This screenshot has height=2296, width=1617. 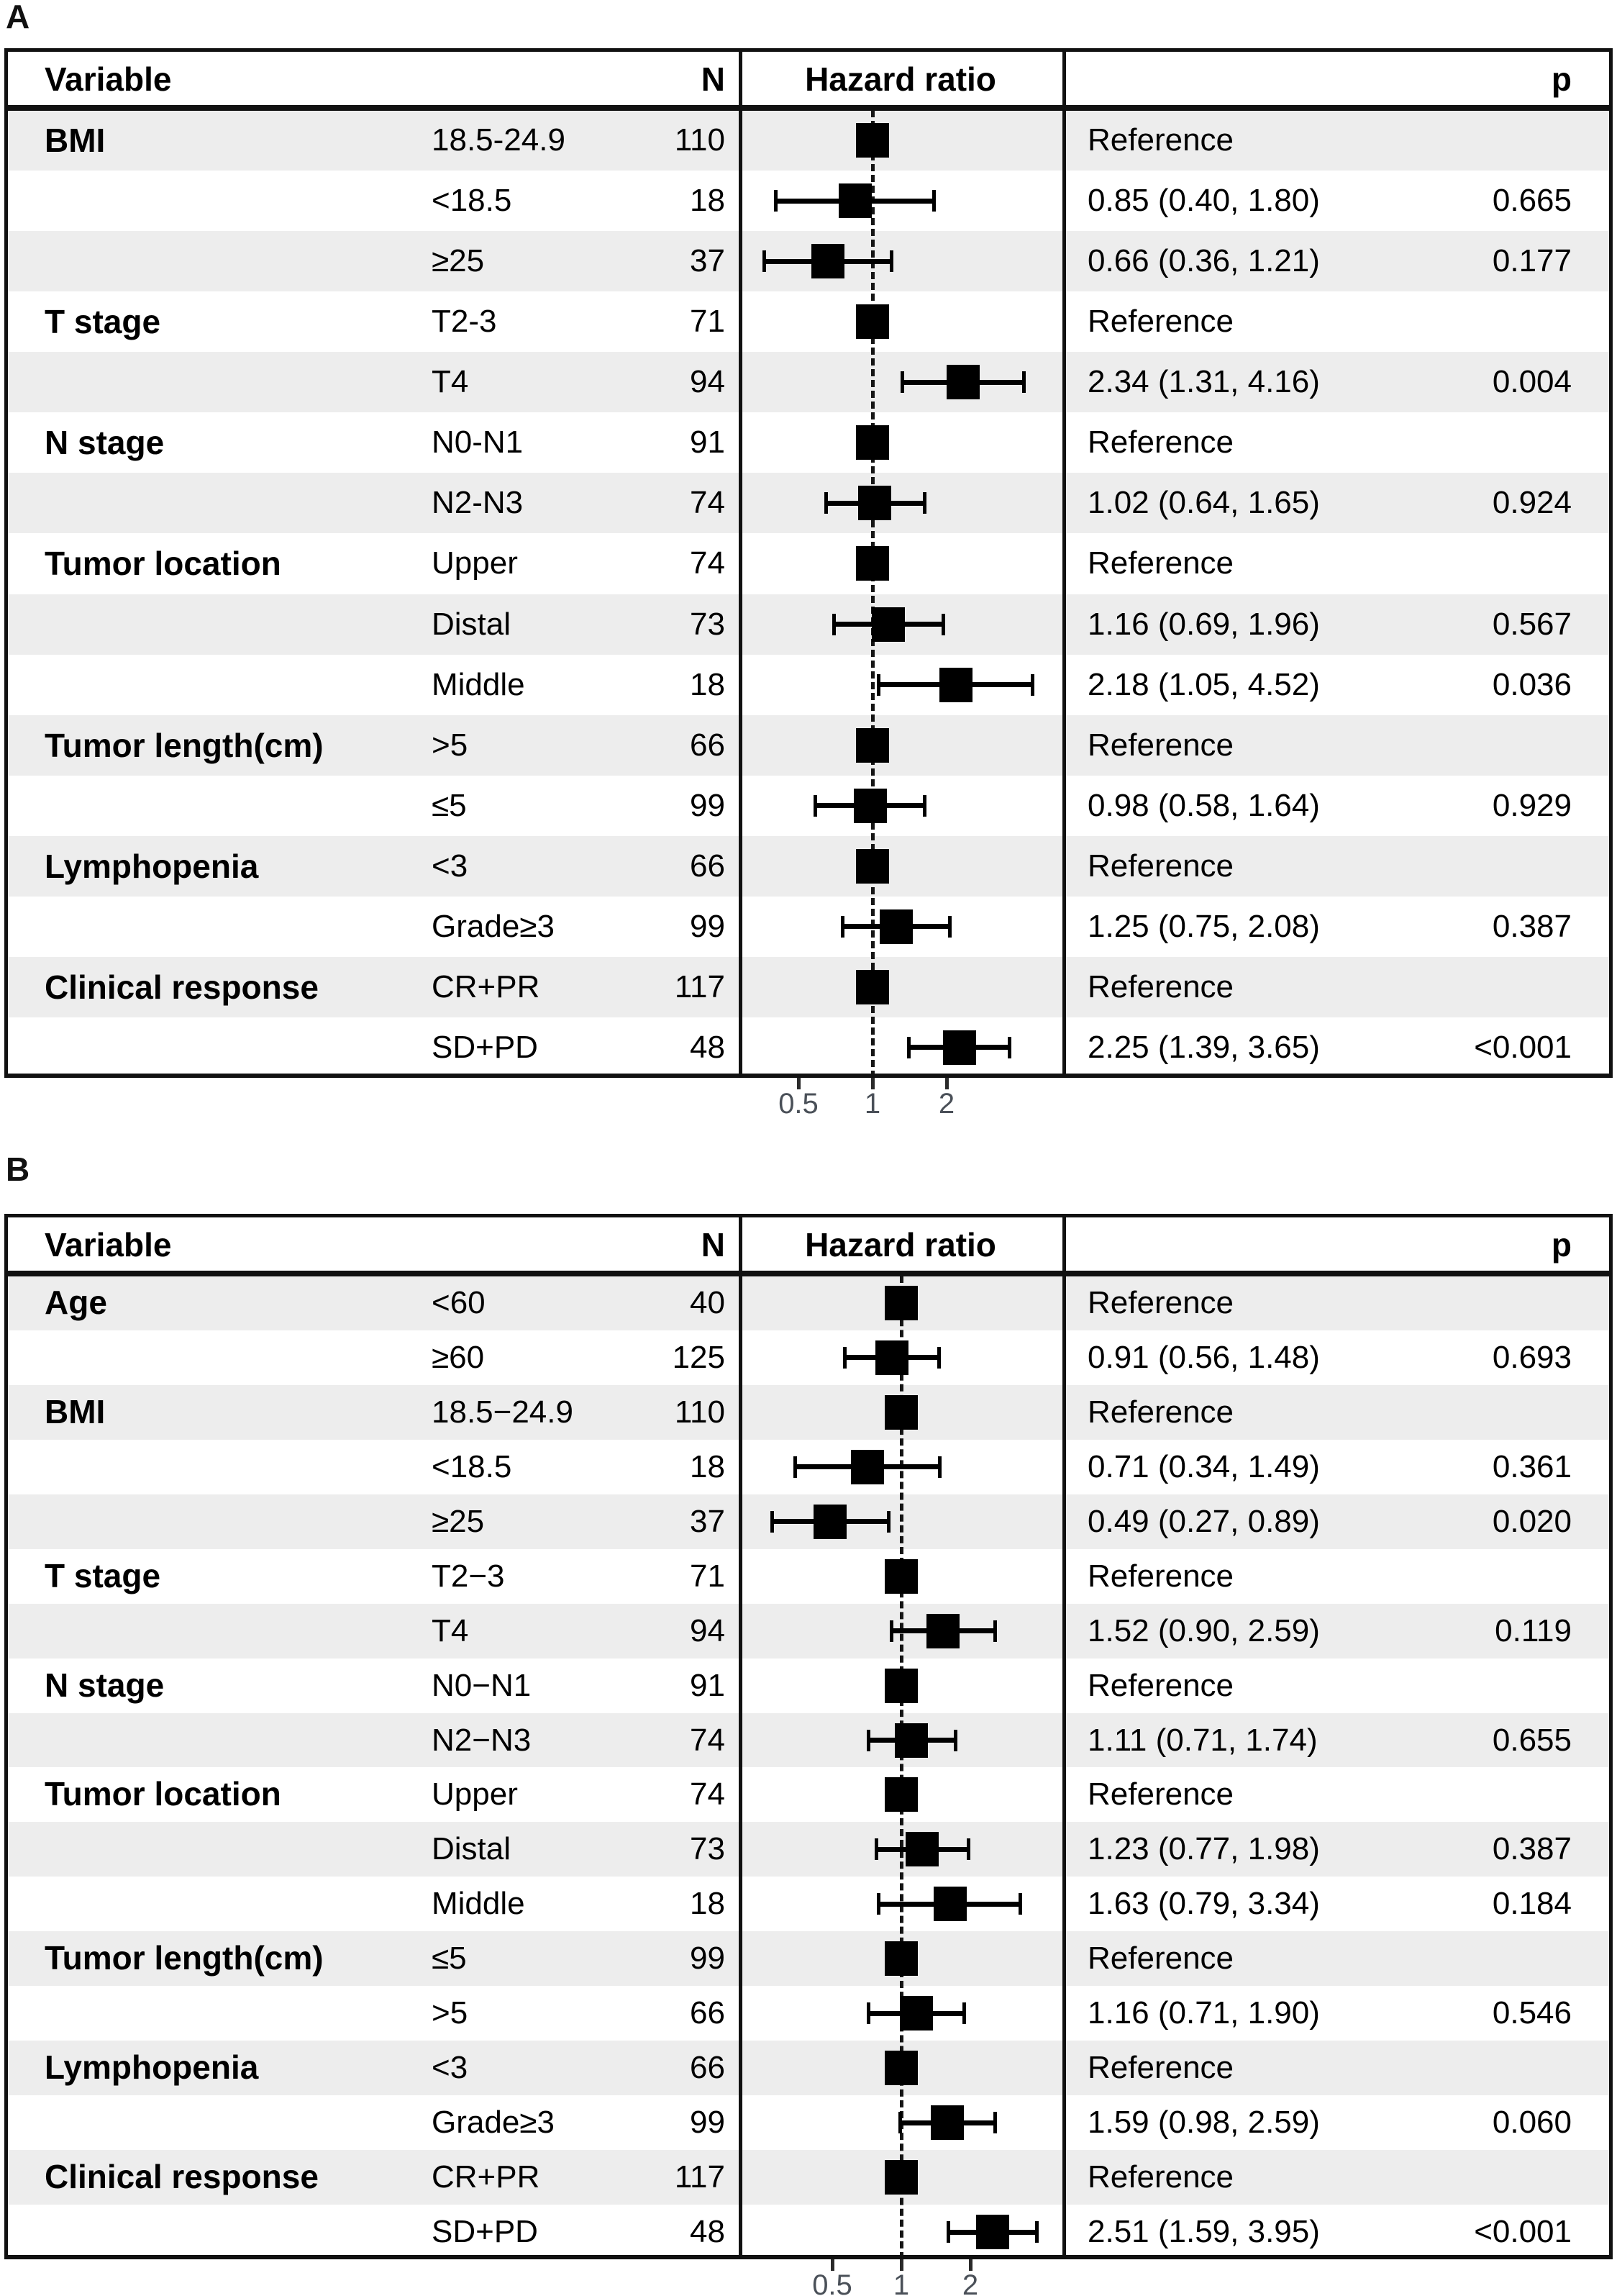 What do you see at coordinates (1204, 1047) in the screenshot?
I see `cell-estimate: 2.25 (1.39, 3.65)` at bounding box center [1204, 1047].